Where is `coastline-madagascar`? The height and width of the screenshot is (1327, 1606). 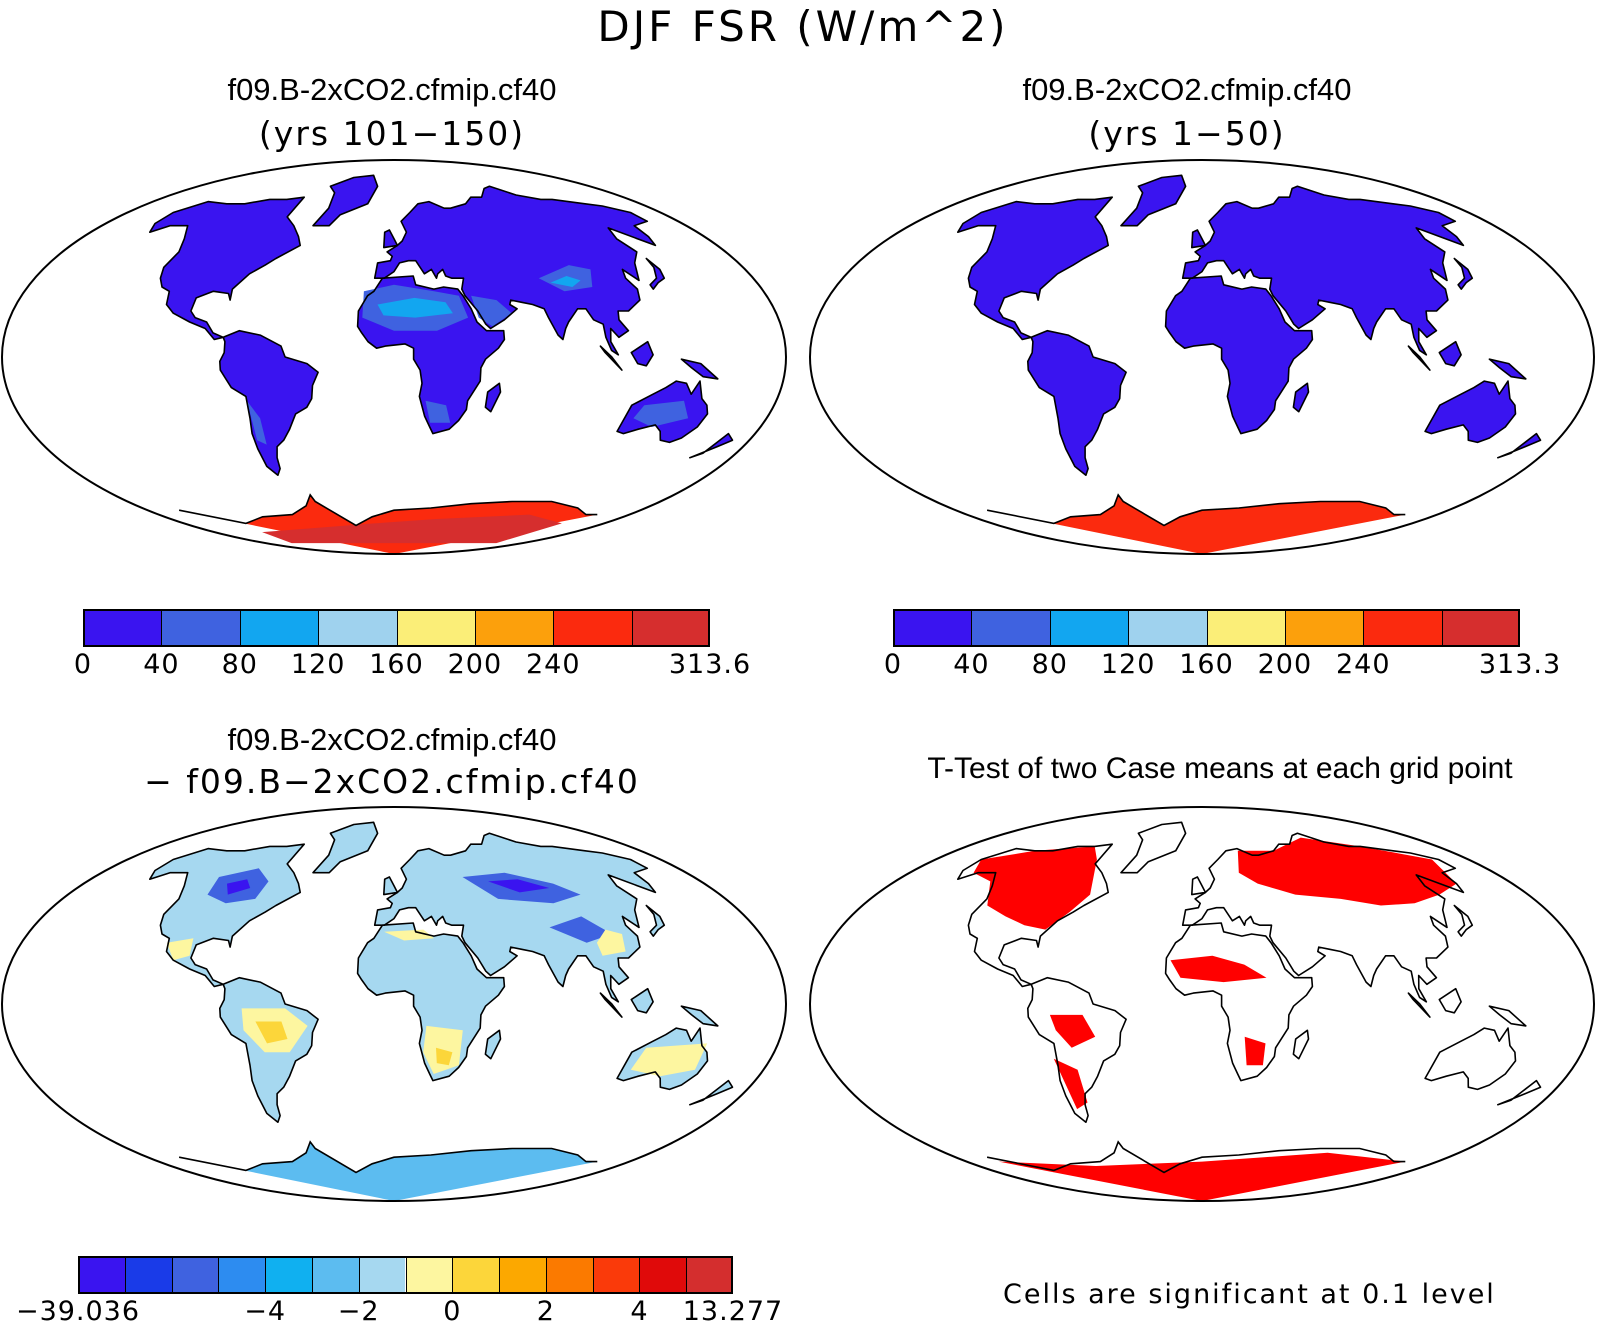
coastline-madagascar is located at coordinates (493, 1044).